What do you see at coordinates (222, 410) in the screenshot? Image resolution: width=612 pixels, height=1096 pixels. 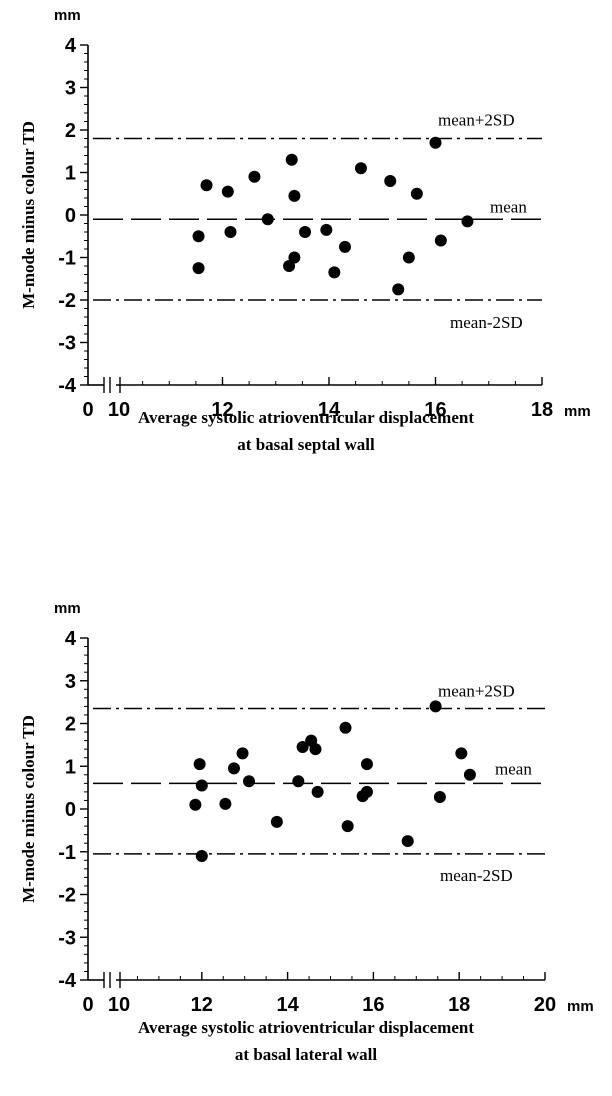 I see `chart-septal-x-tick-label: 12` at bounding box center [222, 410].